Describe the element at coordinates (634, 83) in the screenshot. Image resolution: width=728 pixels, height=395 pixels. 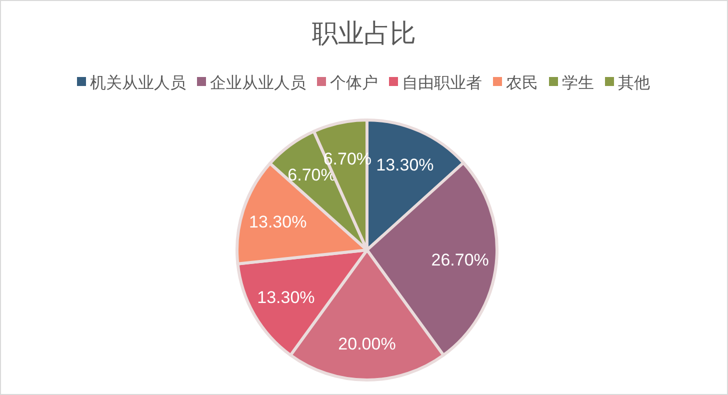
I see `legend-label: 其他` at that location.